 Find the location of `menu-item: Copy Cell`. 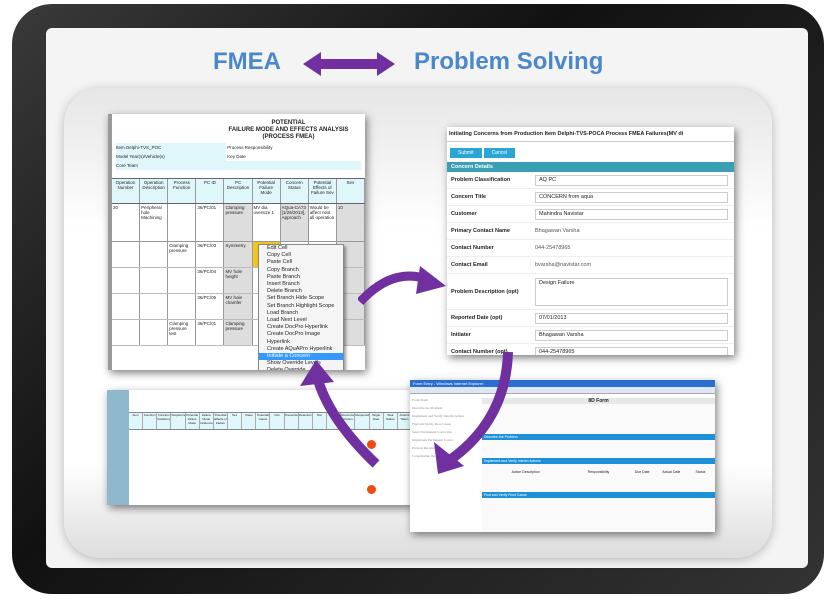

menu-item: Copy Cell is located at coordinates (279, 255).